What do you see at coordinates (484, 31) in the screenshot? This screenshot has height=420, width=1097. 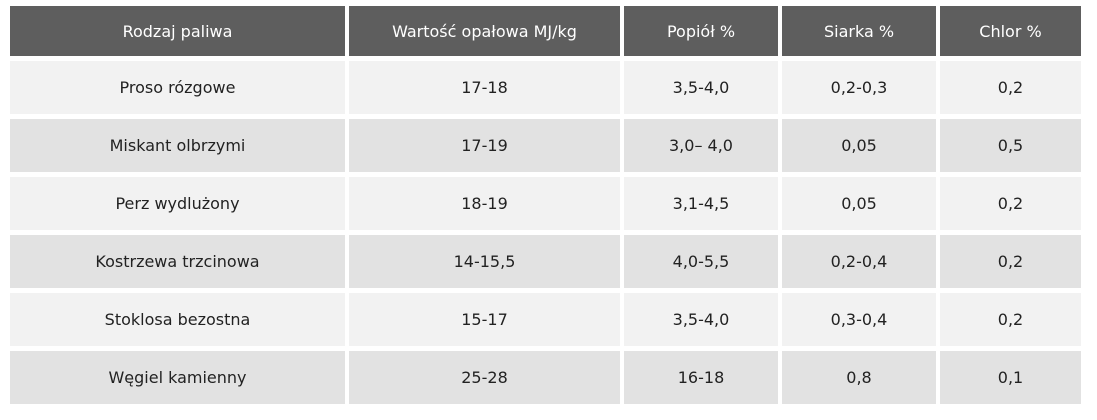 I see `header-calorific-value: Wartość opałowa MJ/kg` at bounding box center [484, 31].